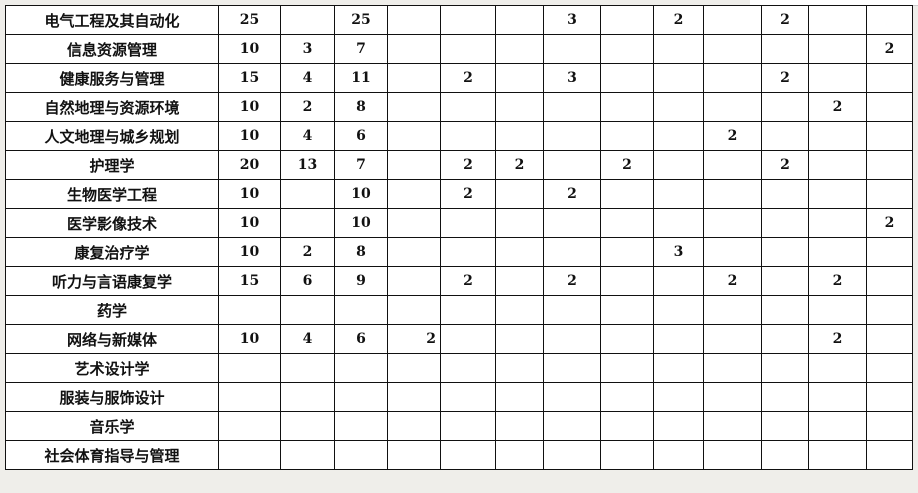 This screenshot has width=918, height=493. Describe the element at coordinates (361, 107) in the screenshot. I see `value-cell: 8` at that location.